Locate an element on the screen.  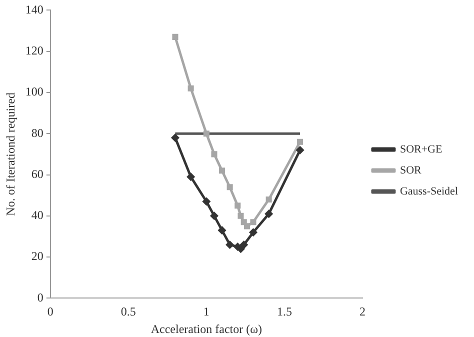
y-tick-label: 40 is located at coordinates (37, 215).